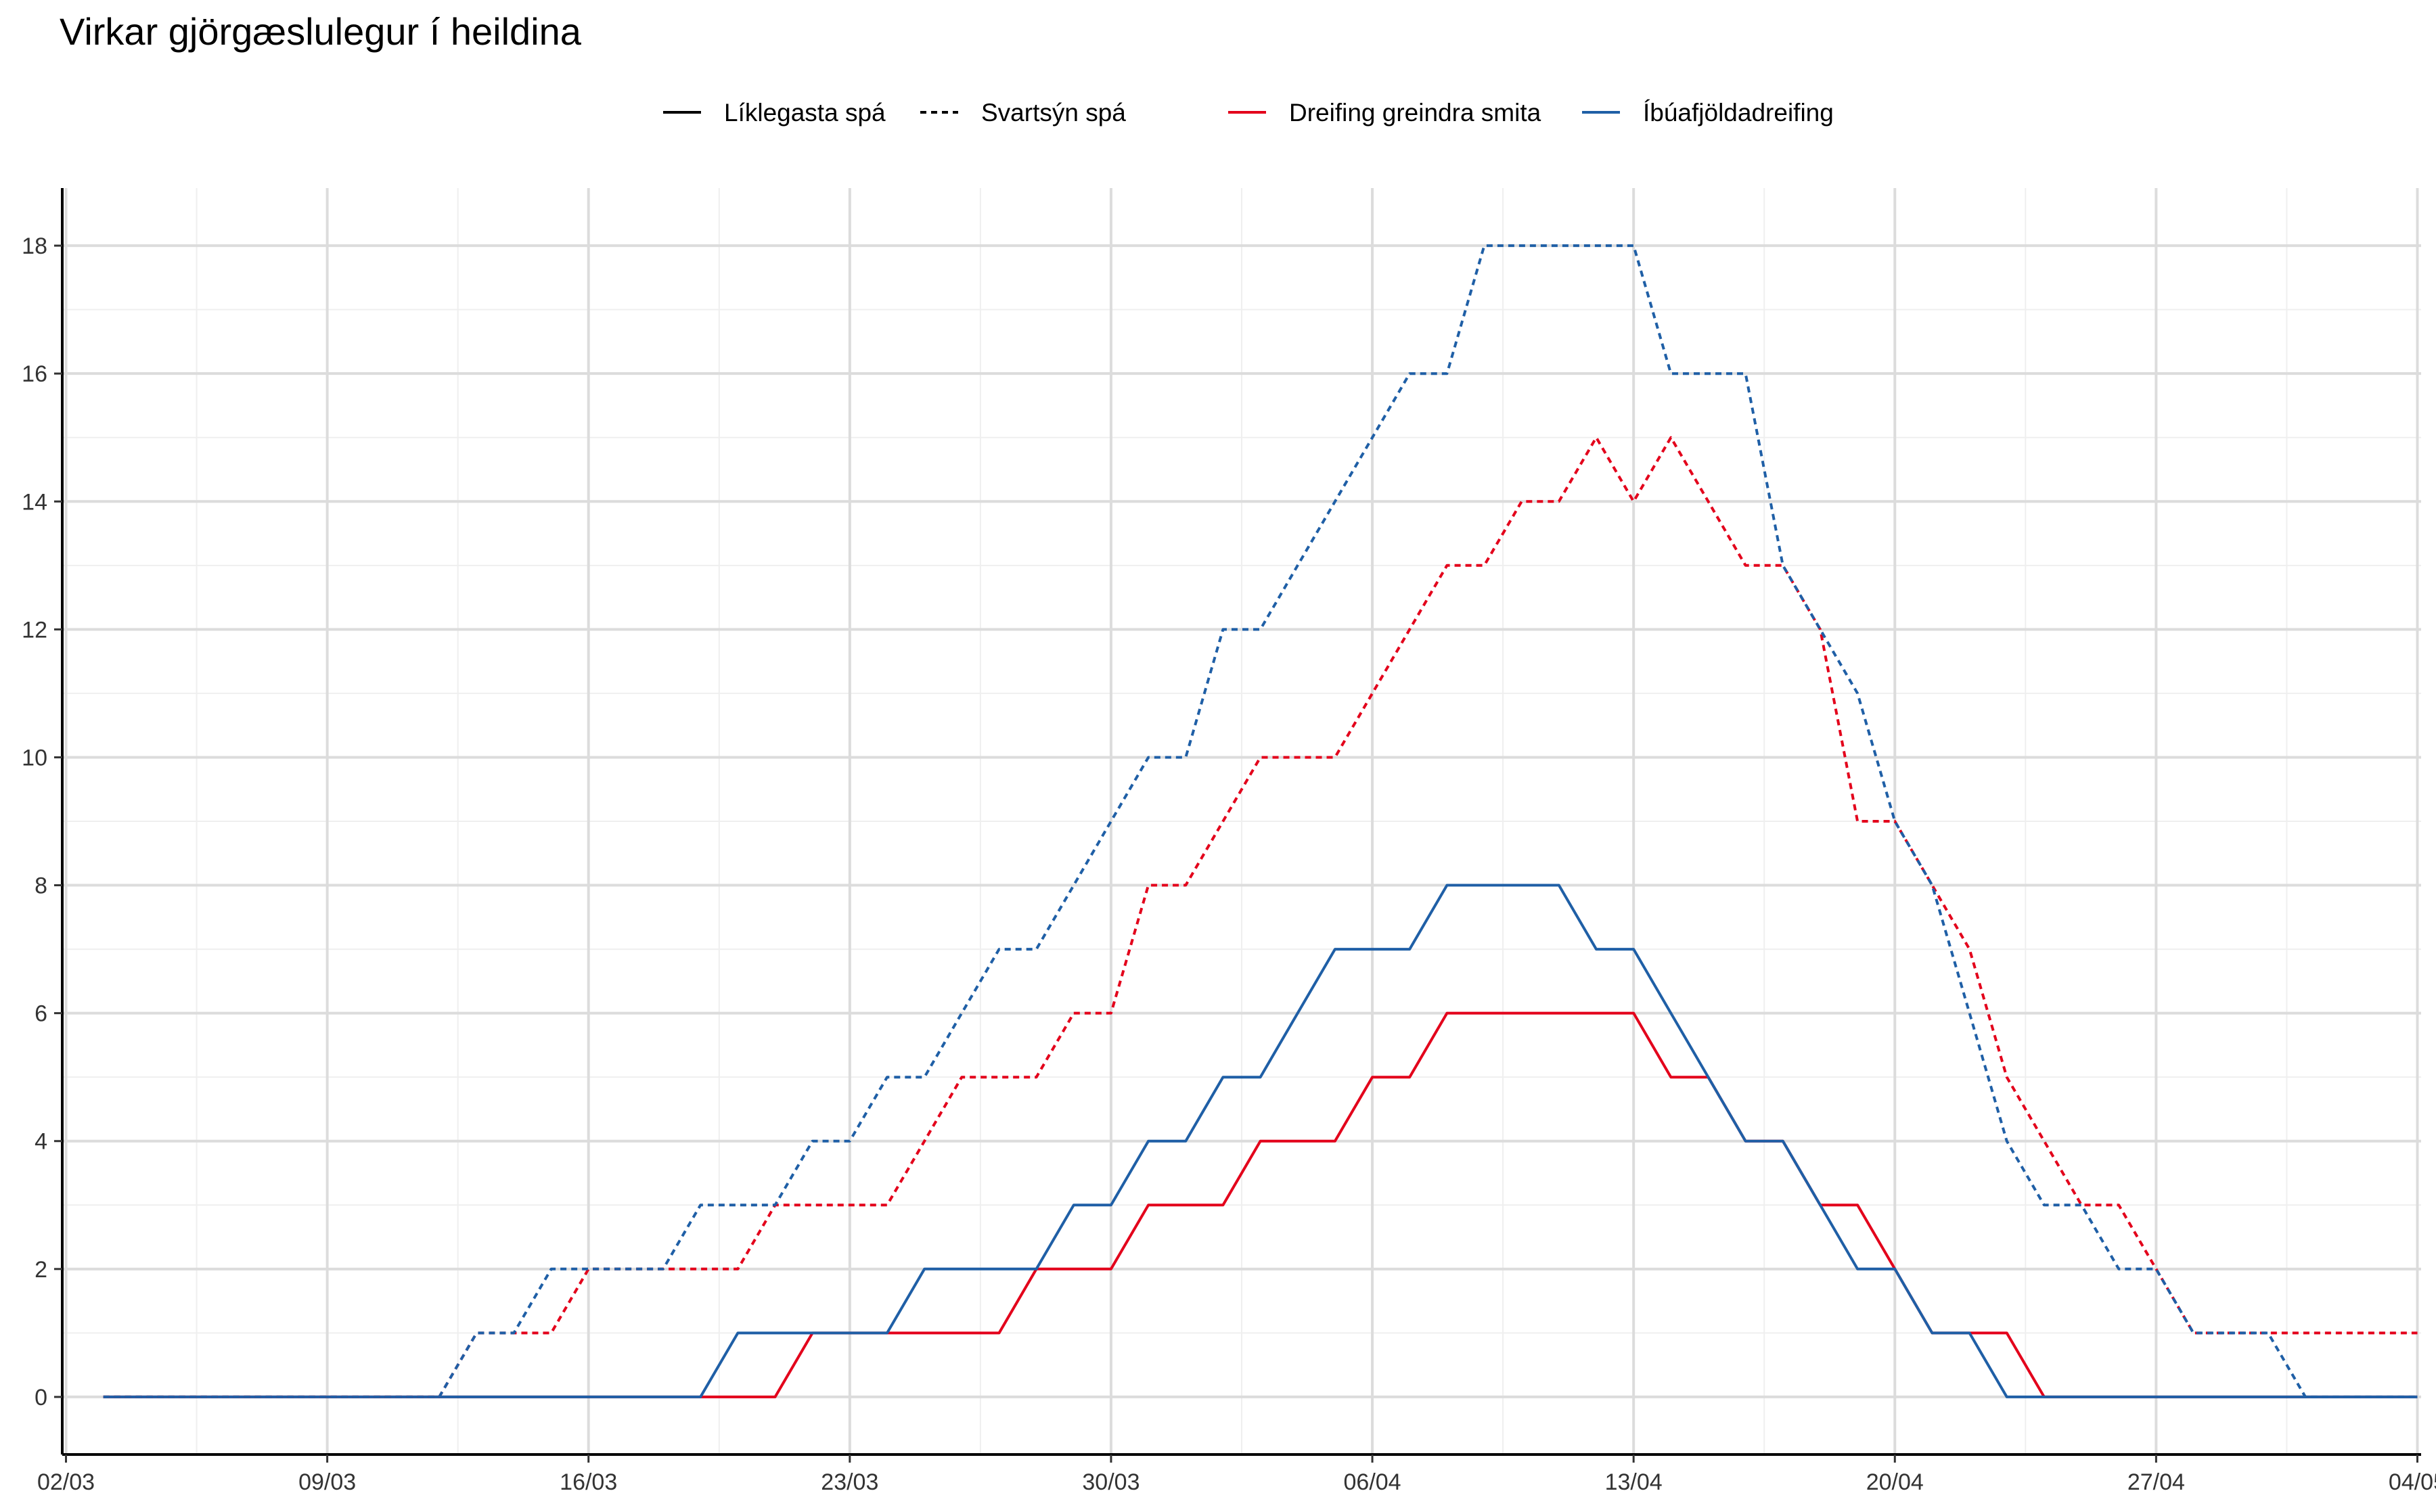 The width and height of the screenshot is (2436, 1512). I want to click on x-tick-label: 09/03, so click(327, 1482).